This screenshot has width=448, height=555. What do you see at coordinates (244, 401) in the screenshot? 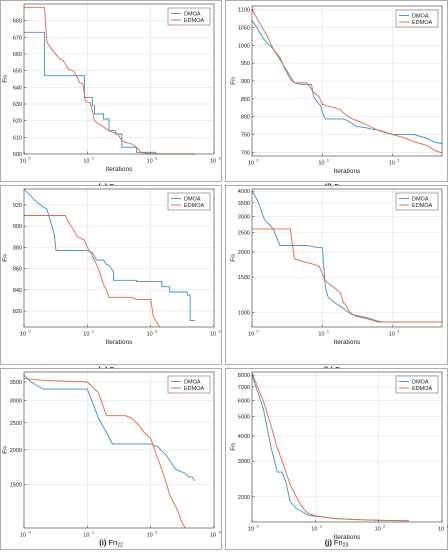
I see `y-tick-label: 6000` at bounding box center [244, 401].